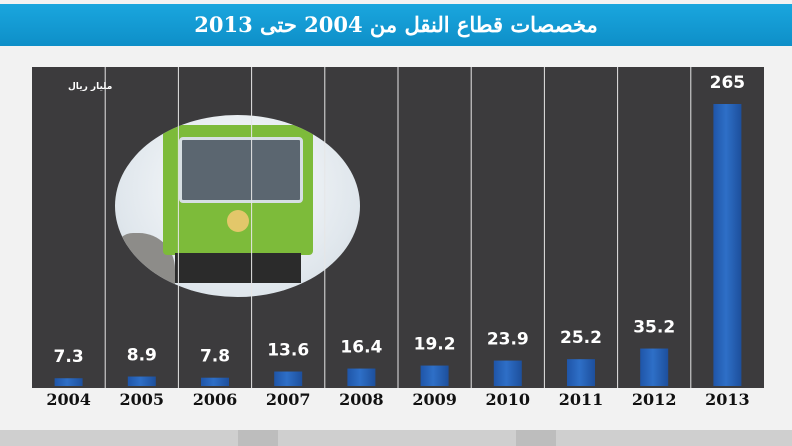 This screenshot has width=792, height=446. Describe the element at coordinates (215, 357) in the screenshot. I see `value-label-2006: 7.8` at that location.